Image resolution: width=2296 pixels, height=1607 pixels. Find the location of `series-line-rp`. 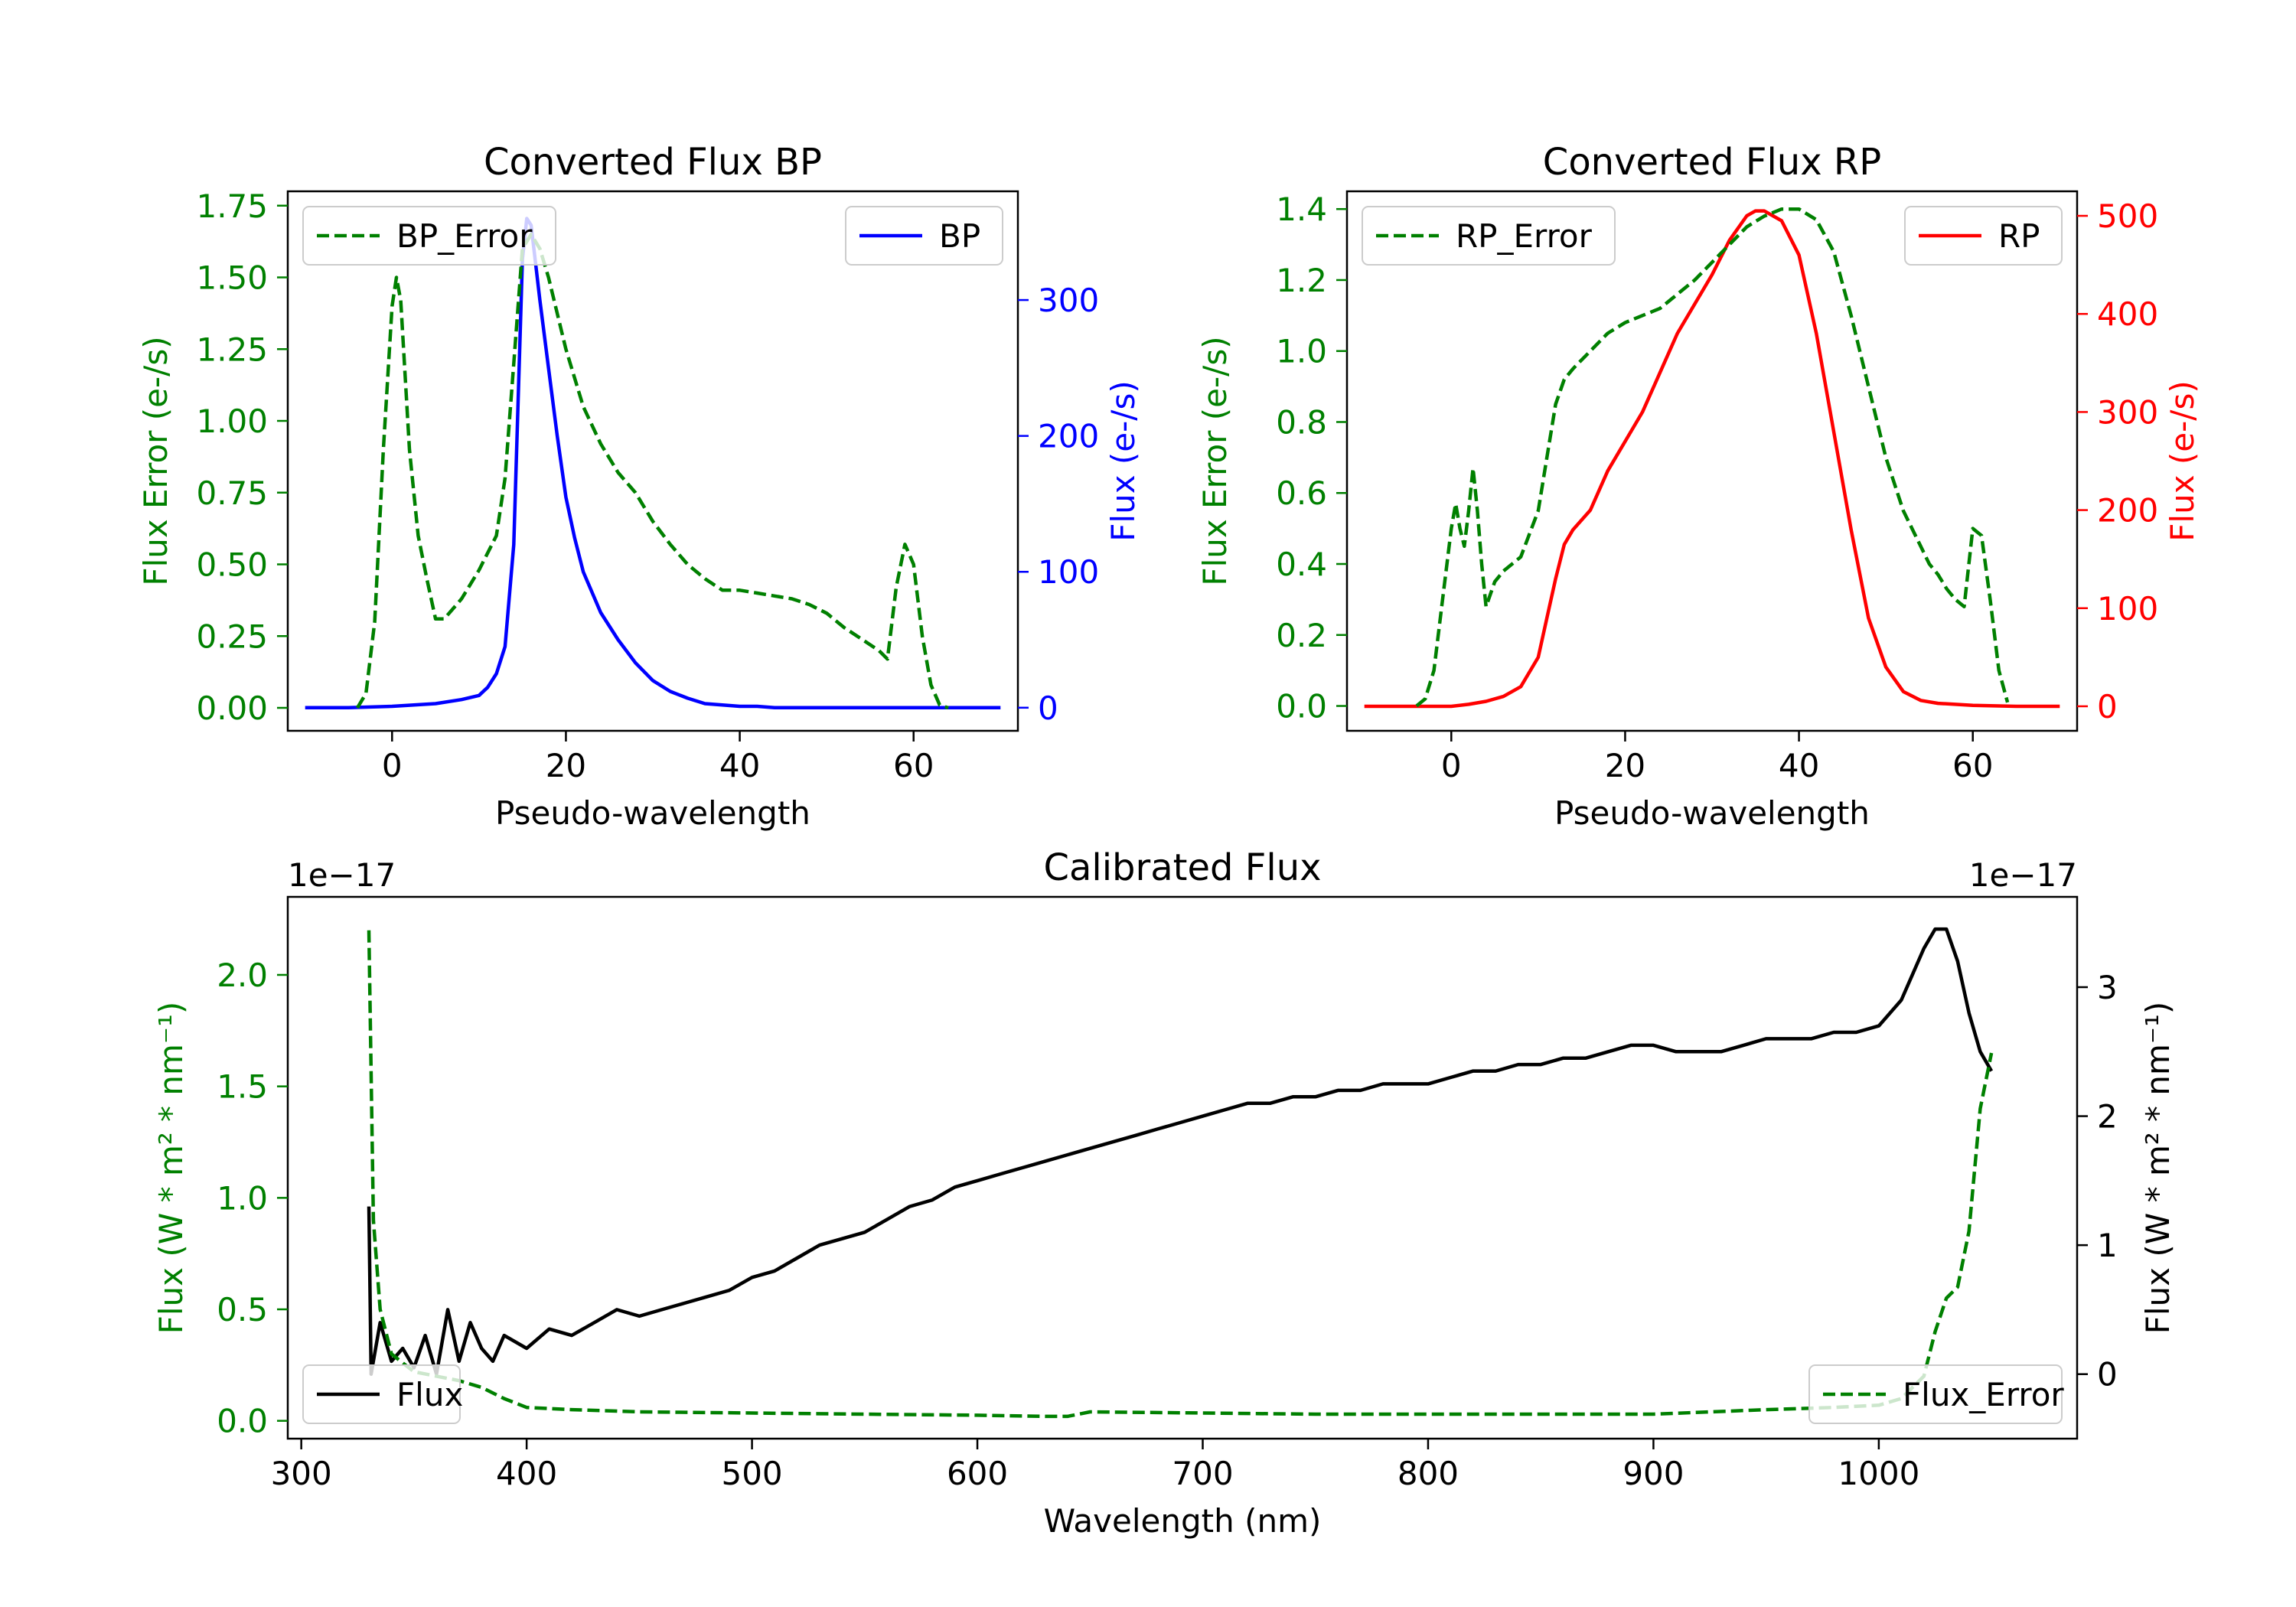

series-line-rp is located at coordinates (1712, 459).